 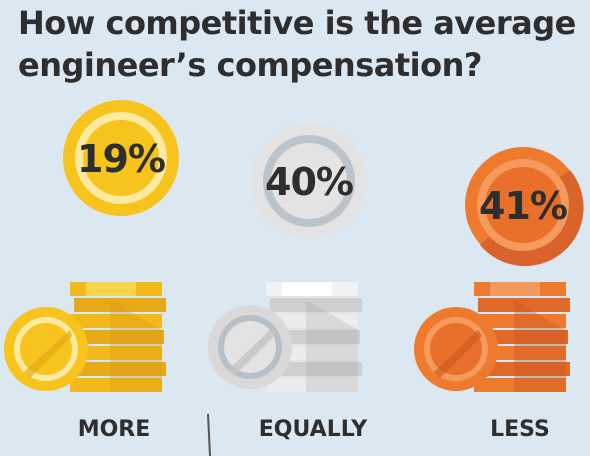 I want to click on coin-gold, so click(x=46, y=349).